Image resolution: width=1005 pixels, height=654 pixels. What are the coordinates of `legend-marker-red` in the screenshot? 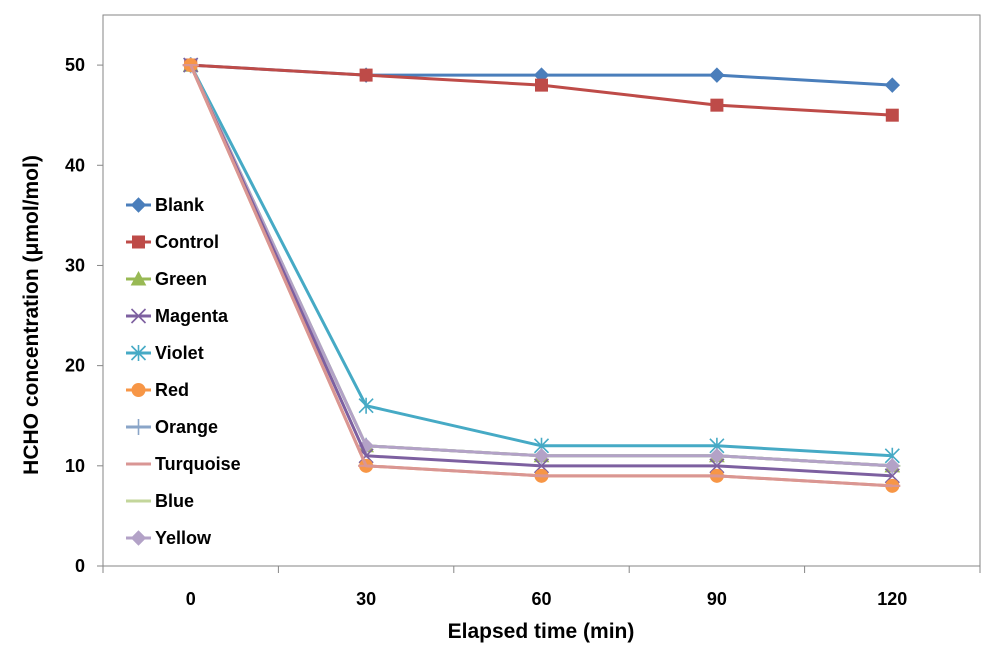 It's located at (138, 390).